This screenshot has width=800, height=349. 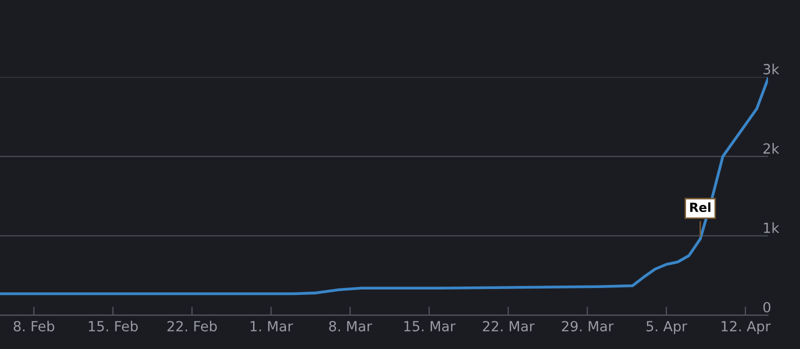 What do you see at coordinates (746, 327) in the screenshot?
I see `x-tick-label: 12. Apr` at bounding box center [746, 327].